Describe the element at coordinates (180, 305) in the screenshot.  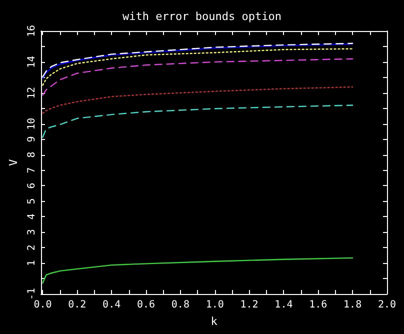
I see `x-tick-label: 0.8` at that location.